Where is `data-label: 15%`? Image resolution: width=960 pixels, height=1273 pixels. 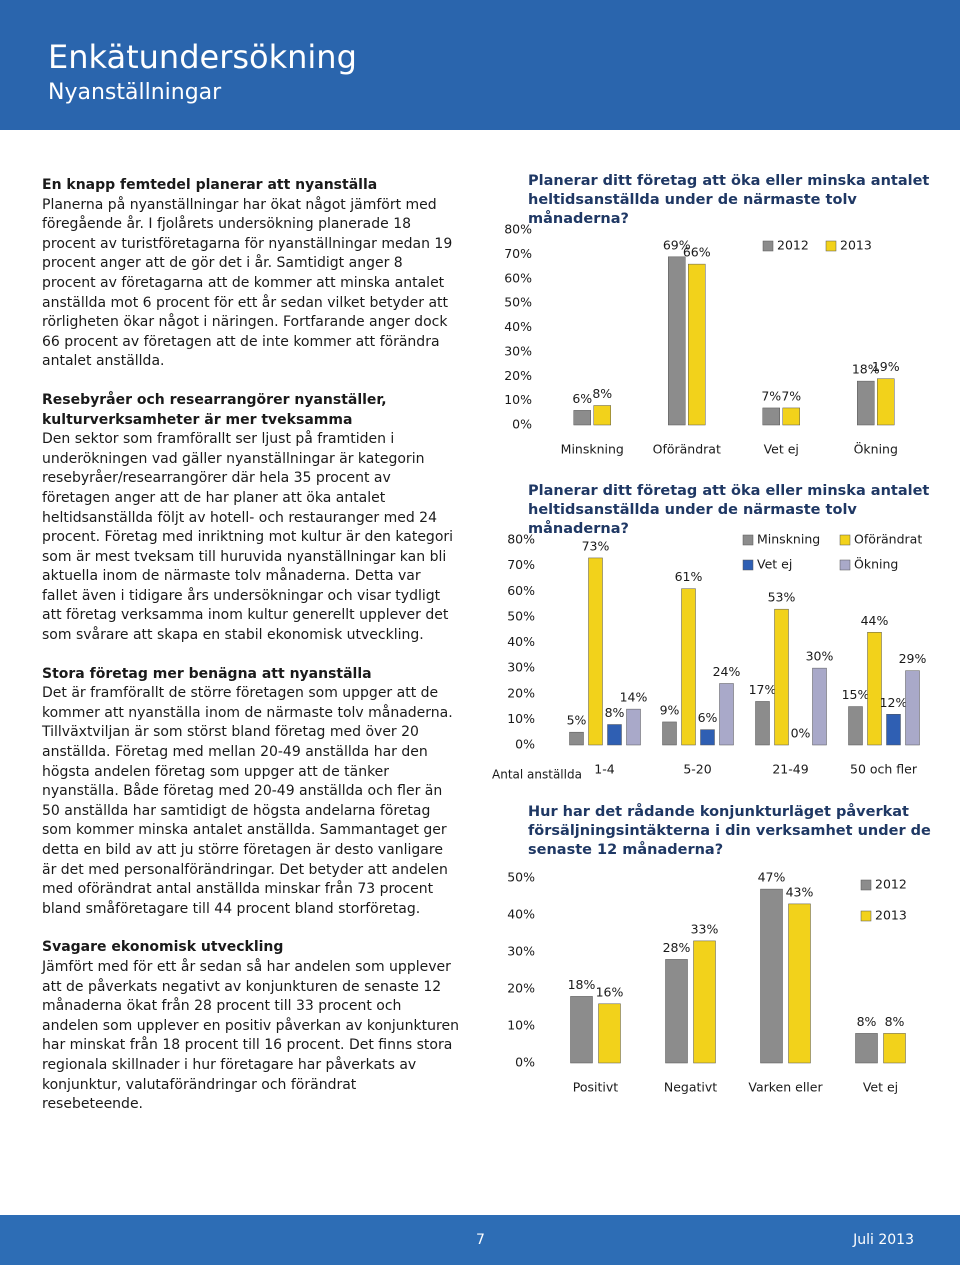
data-label: 15% is located at coordinates (856, 694).